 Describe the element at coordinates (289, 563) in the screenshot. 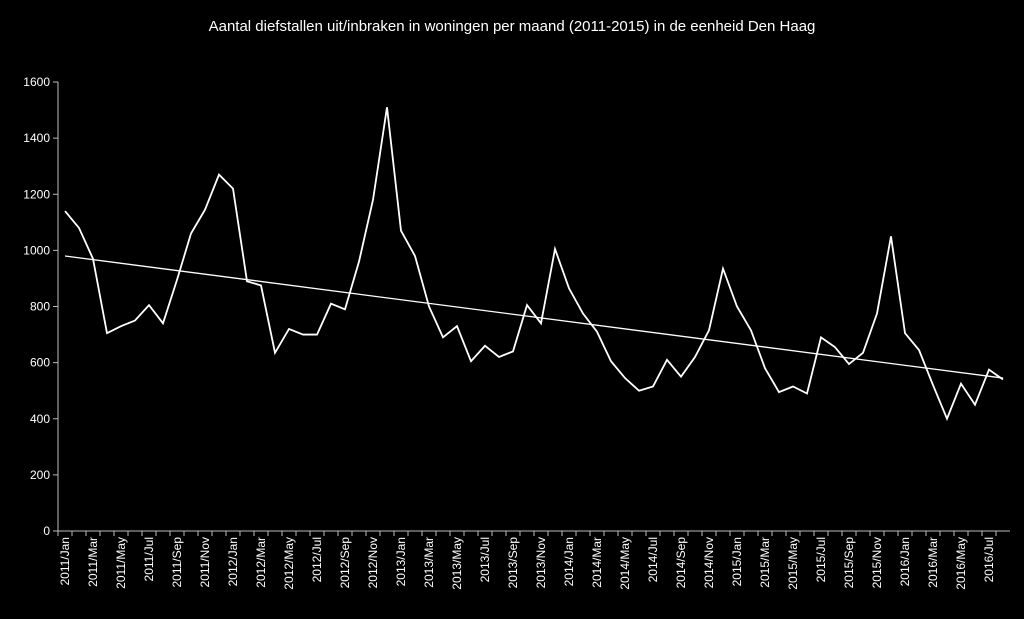

I see `x-tick-label: 2012/May` at that location.